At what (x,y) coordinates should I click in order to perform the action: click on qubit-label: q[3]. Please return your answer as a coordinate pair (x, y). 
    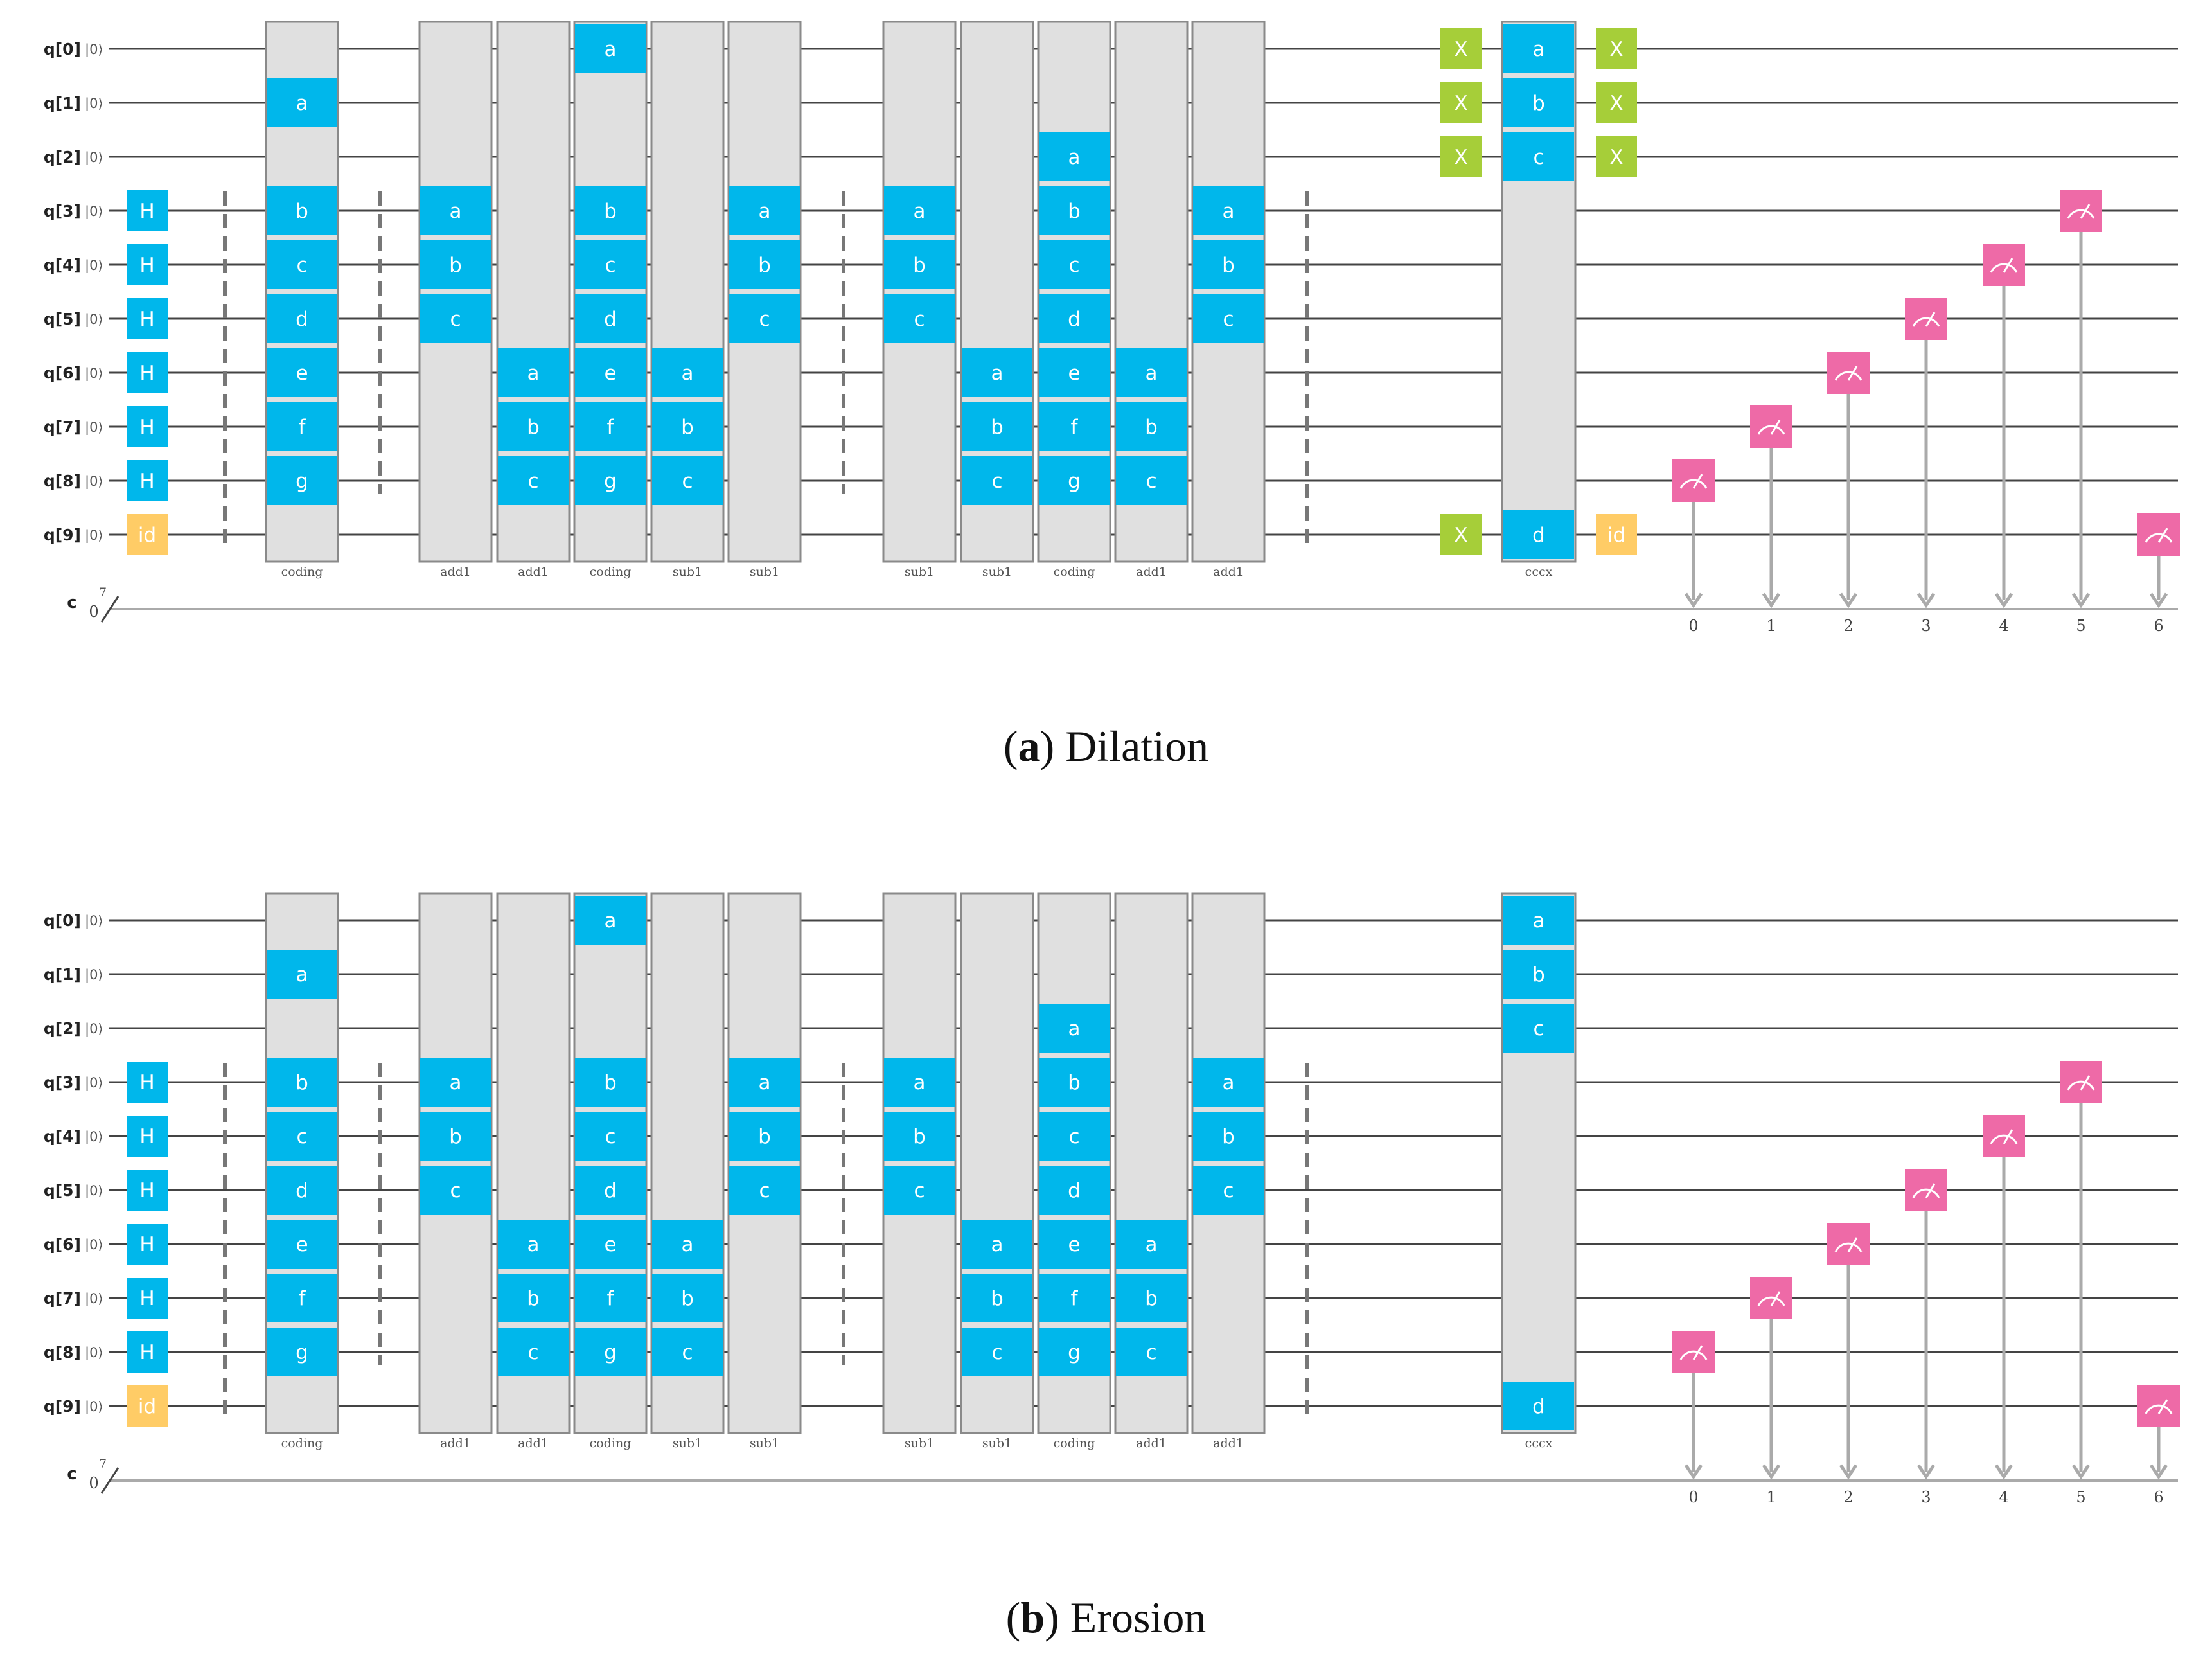
    Looking at the image, I should click on (62, 1082).